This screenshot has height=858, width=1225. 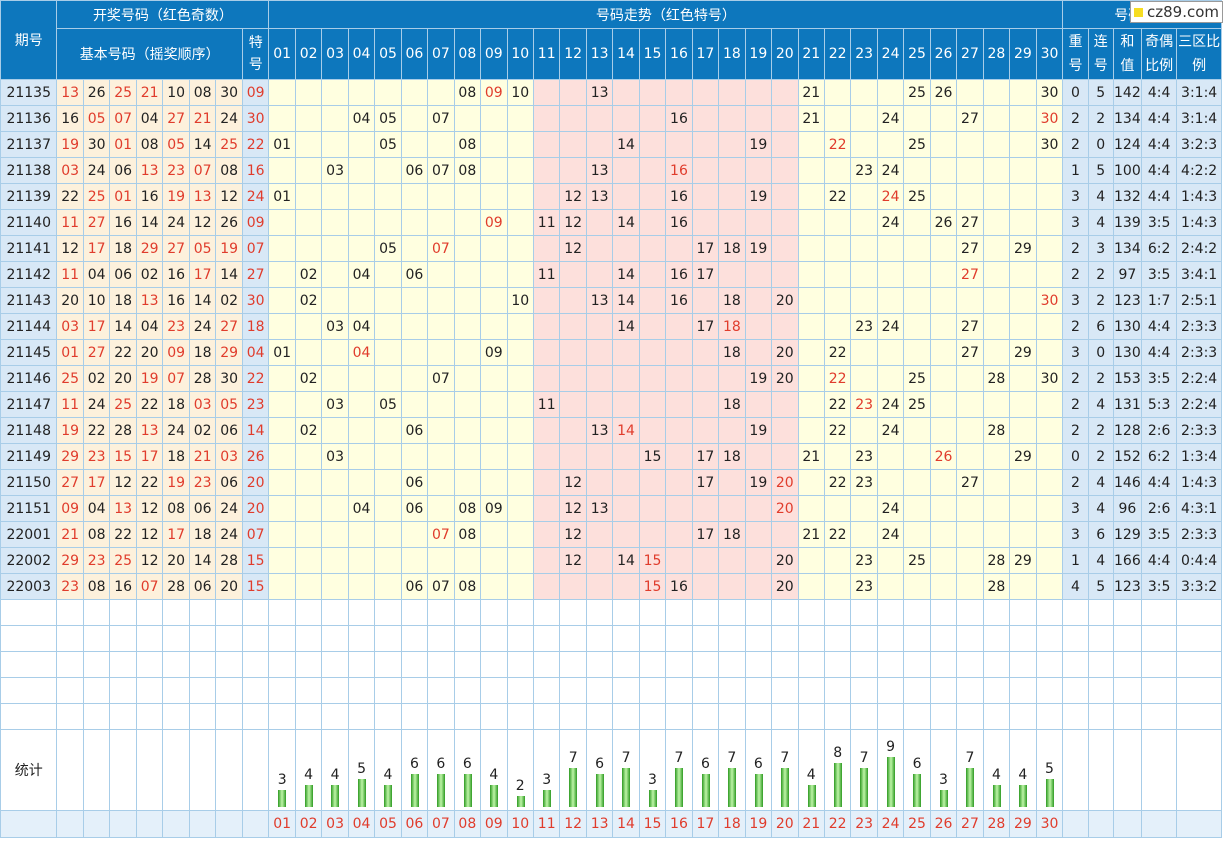 I want to click on repeat-cell: 2, so click(x=1075, y=404).